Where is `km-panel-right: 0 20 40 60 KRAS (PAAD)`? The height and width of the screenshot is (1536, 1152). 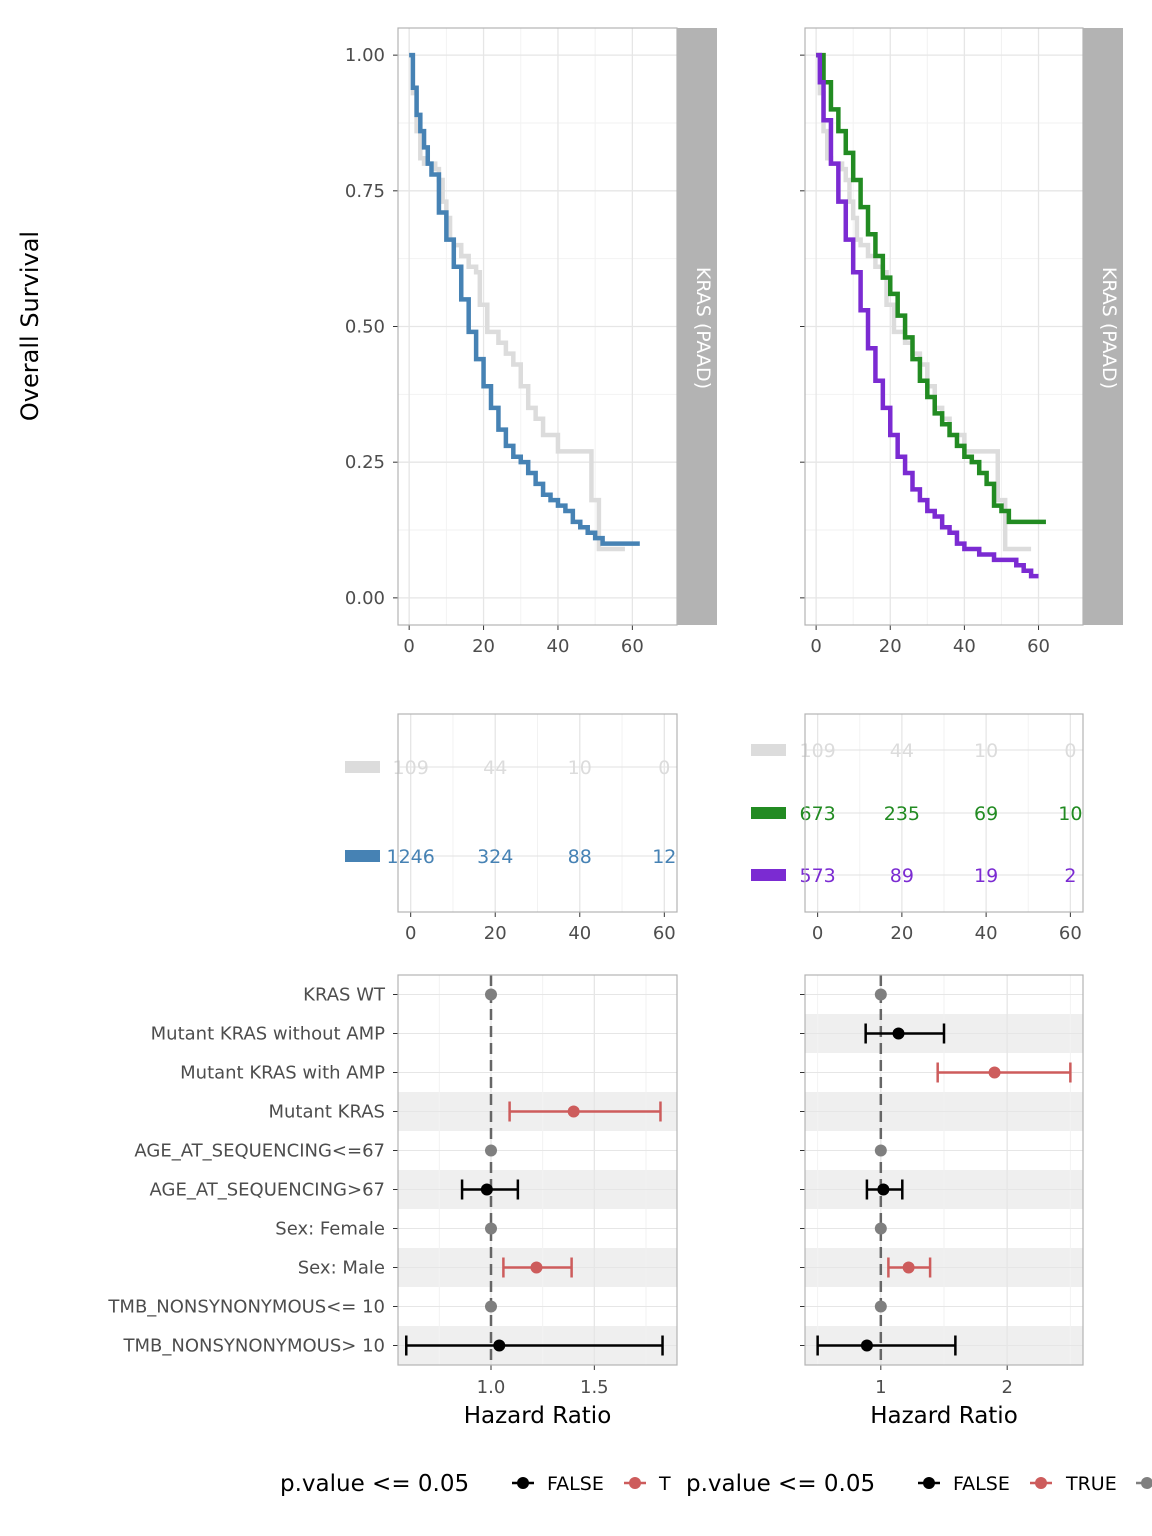
km-panel-right: 0 20 40 60 KRAS (PAAD) is located at coordinates (961, 342).